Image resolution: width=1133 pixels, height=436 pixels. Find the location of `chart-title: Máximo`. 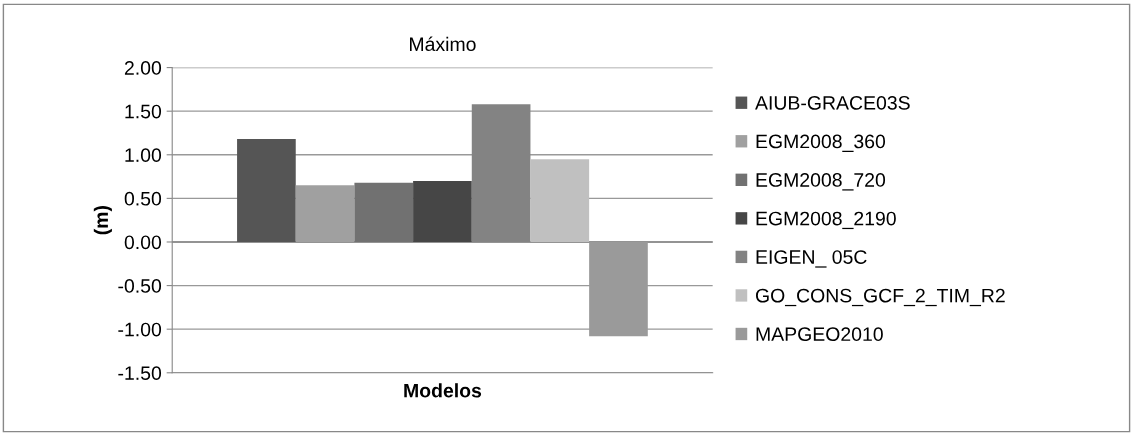

chart-title: Máximo is located at coordinates (443, 44).